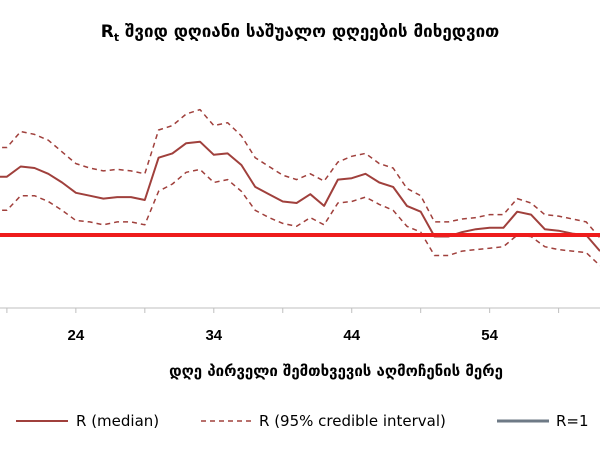 Image resolution: width=600 pixels, height=454 pixels. What do you see at coordinates (309, 32) in the screenshot?
I see `chart-title-rest: შვიდ დღიანი საშუალო დღეების მიხედვით` at bounding box center [309, 32].